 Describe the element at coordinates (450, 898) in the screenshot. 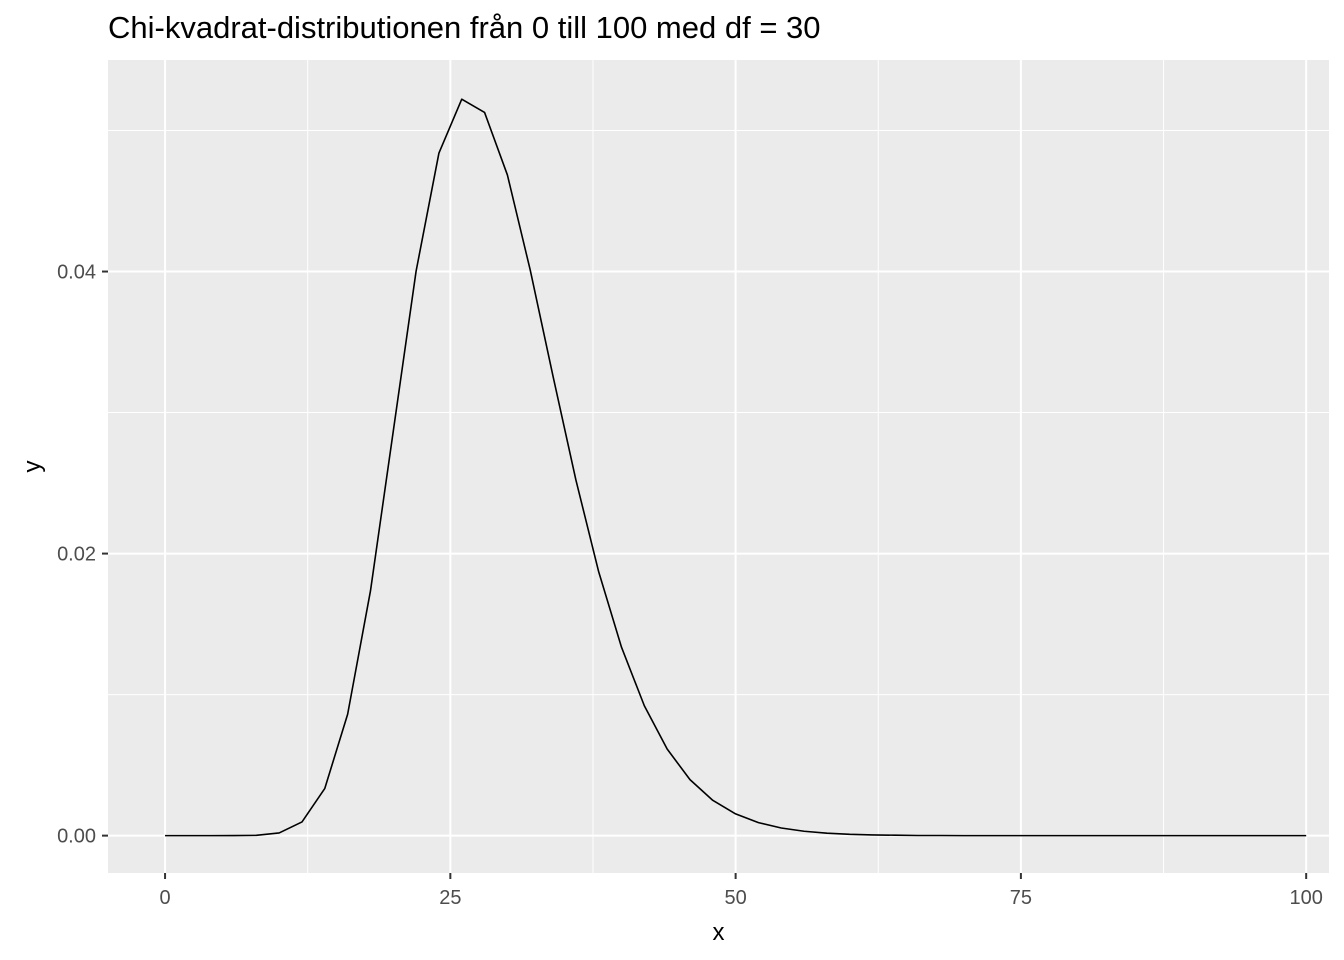

I see `x-tick-label: 25` at that location.